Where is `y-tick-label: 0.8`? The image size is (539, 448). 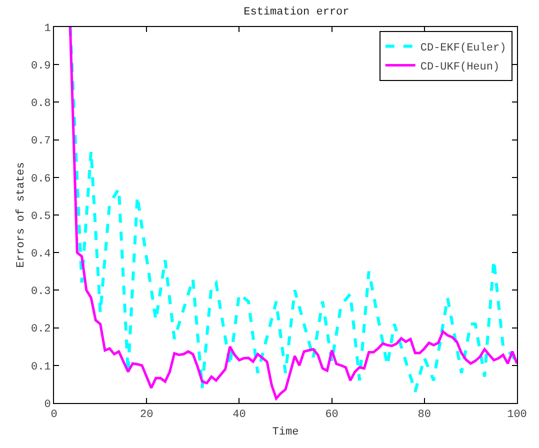
y-tick-label: 0.8 is located at coordinates (40, 104).